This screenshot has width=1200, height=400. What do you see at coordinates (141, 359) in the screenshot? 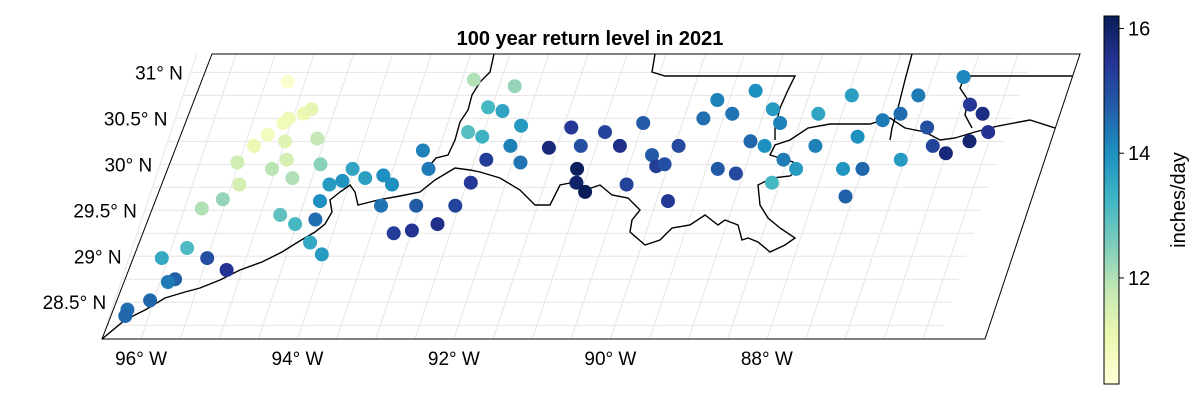
I see `x-tick-label: 96° W` at bounding box center [141, 359].